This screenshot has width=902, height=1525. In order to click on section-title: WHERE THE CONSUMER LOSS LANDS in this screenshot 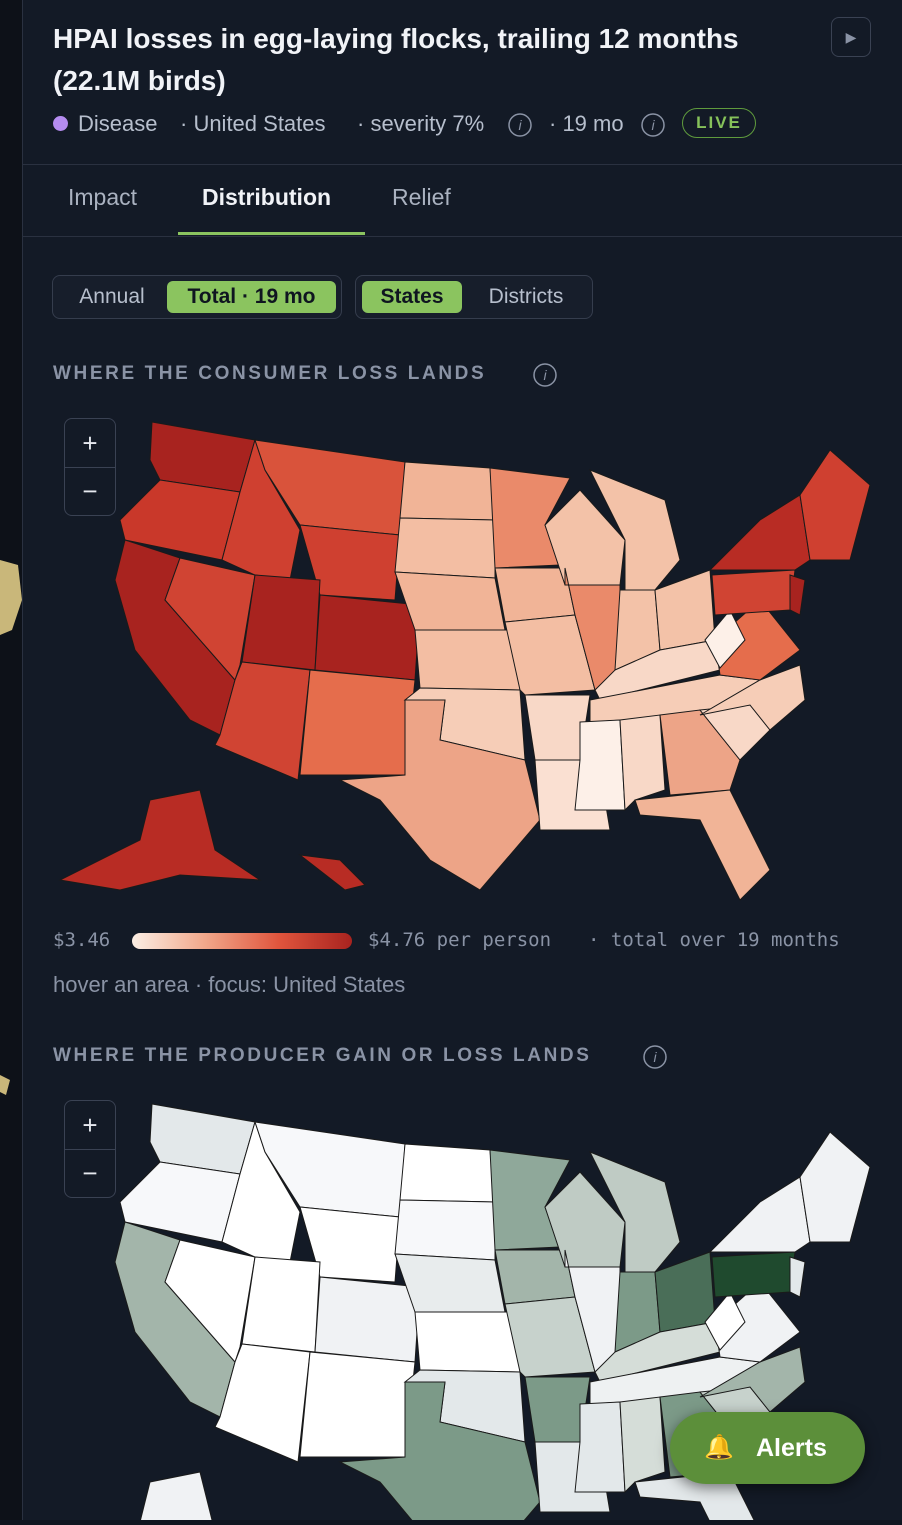, I will do `click(270, 373)`.